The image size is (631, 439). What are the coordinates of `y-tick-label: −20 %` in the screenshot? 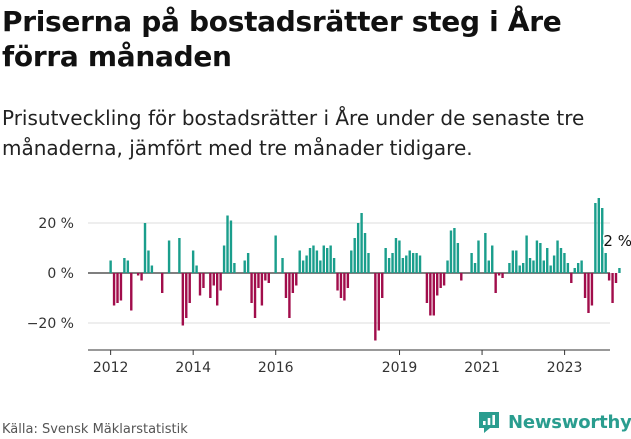 It's located at (50, 324).